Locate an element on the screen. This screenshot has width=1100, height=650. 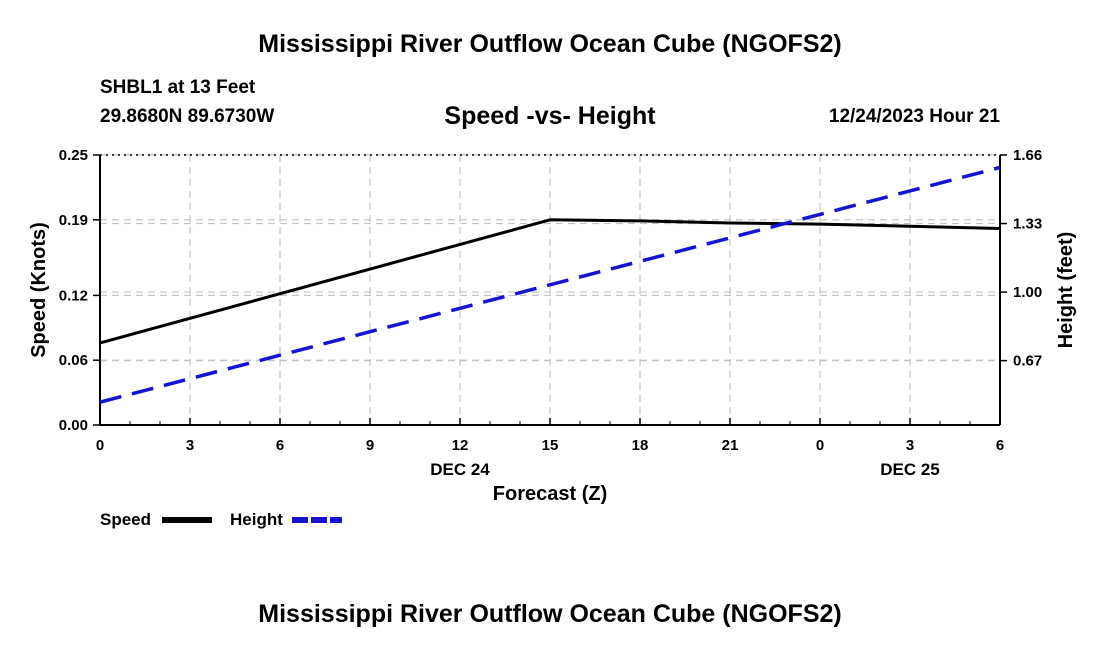
y-tick-label: 0.19 is located at coordinates (73, 220).